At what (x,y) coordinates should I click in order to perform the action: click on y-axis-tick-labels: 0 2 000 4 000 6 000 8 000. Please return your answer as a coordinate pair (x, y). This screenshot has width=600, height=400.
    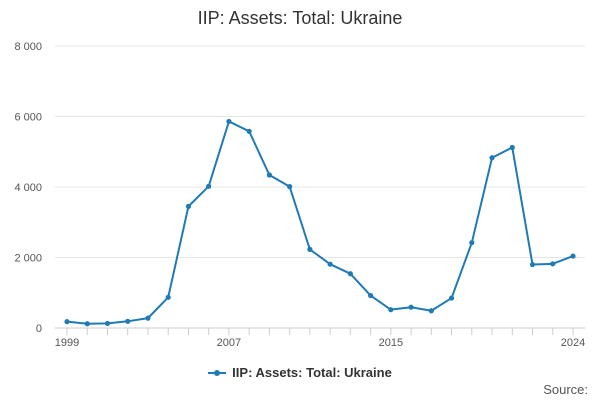
    Looking at the image, I should click on (28, 188).